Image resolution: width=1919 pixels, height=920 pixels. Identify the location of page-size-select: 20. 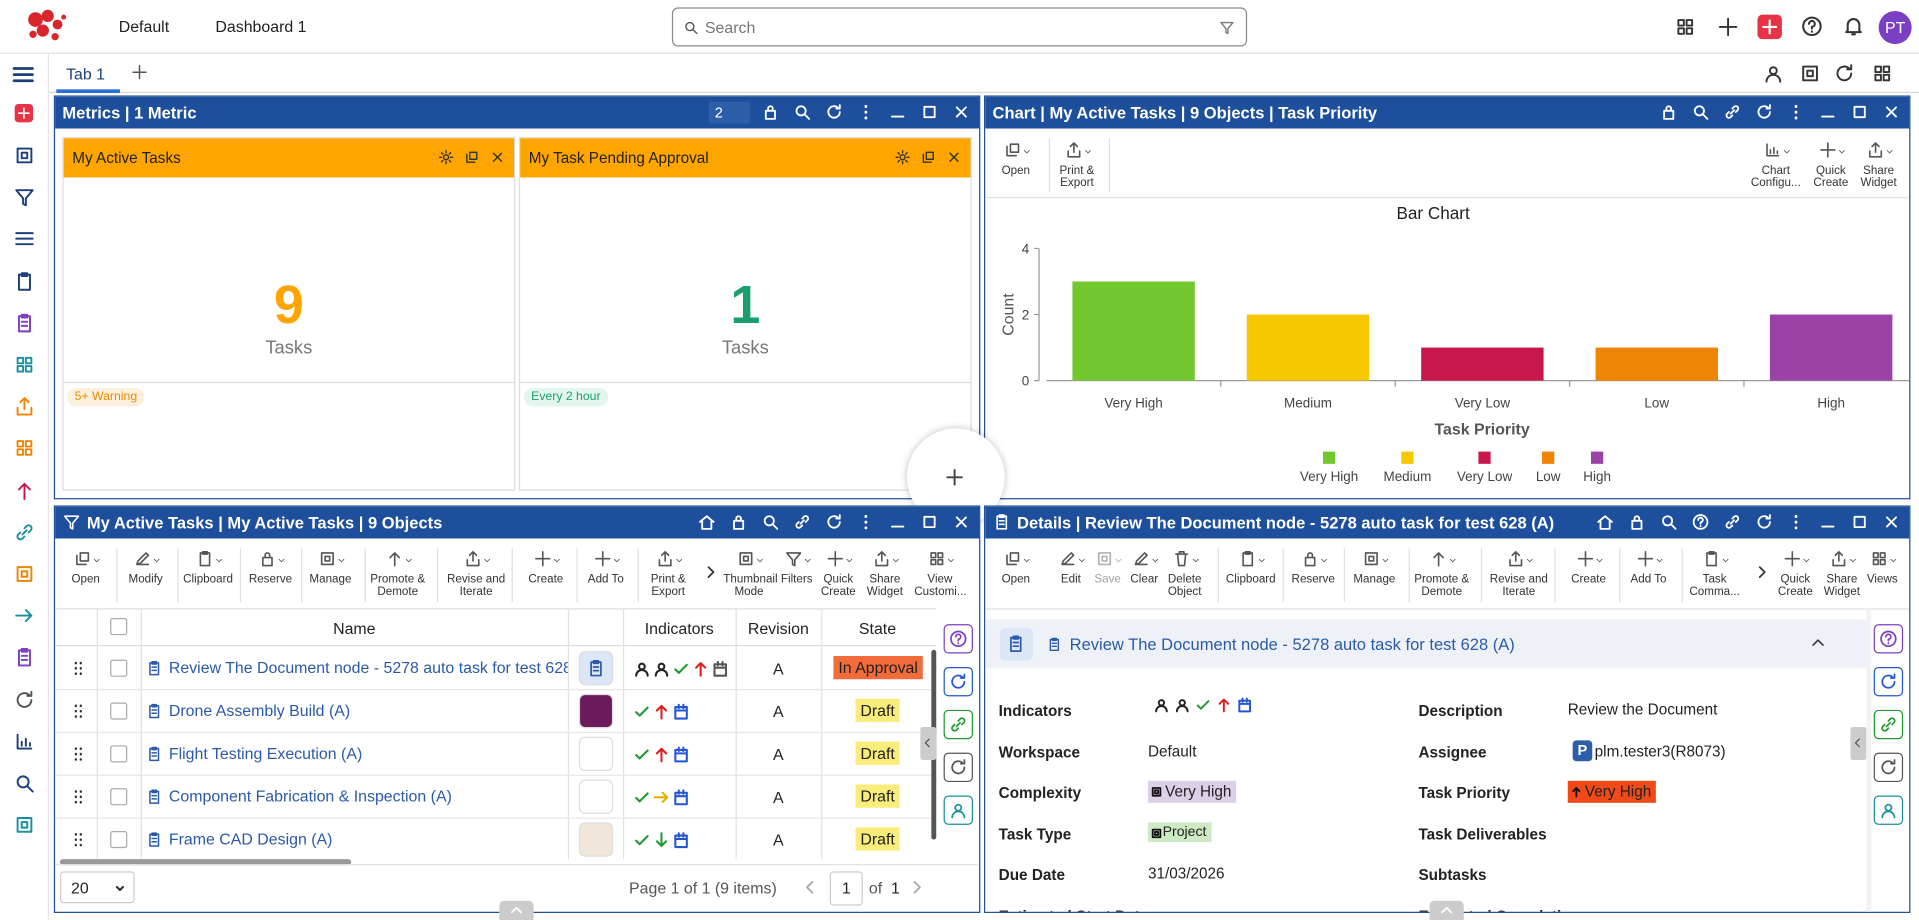
(97, 887).